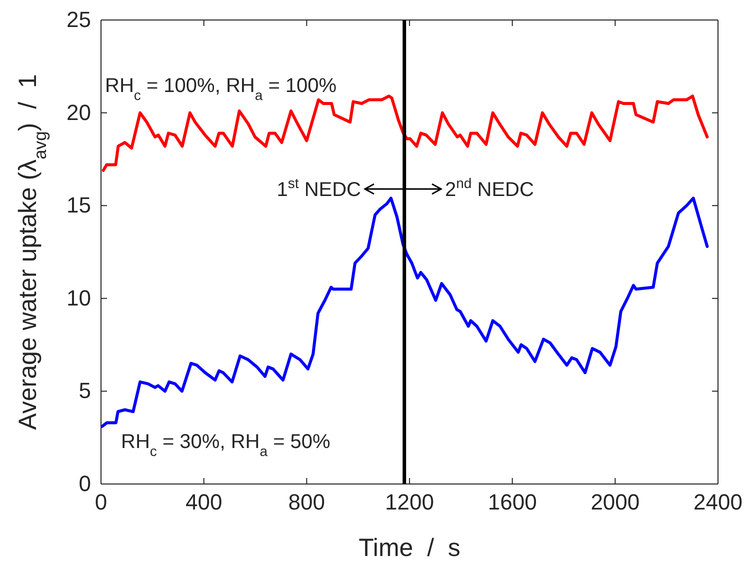 The width and height of the screenshot is (751, 563). I want to click on y-tick-label: 20, so click(78, 112).